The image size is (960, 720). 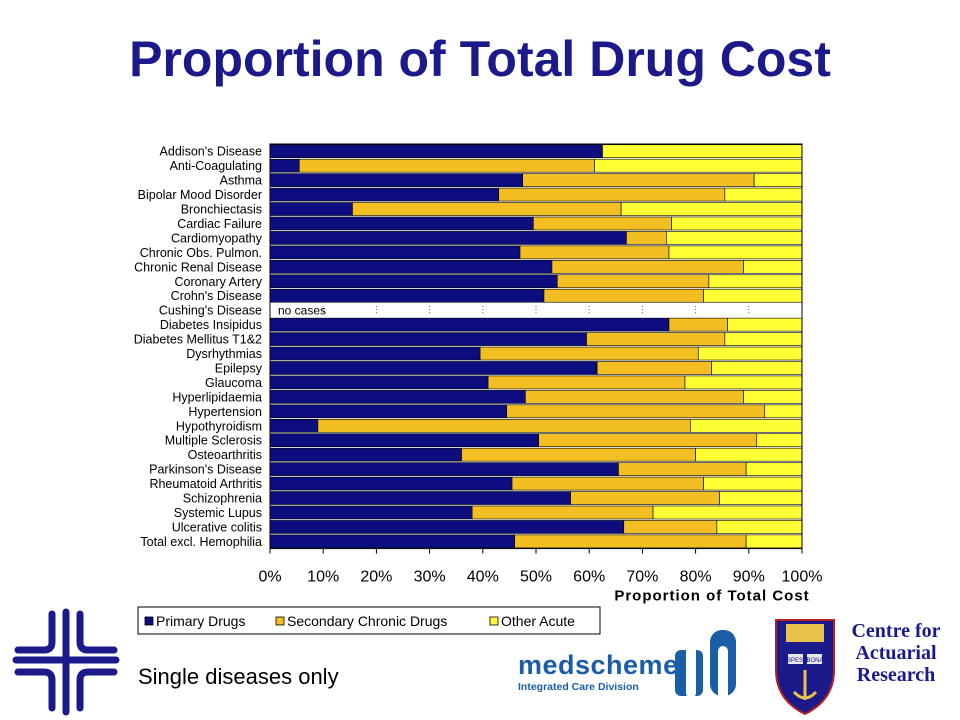 What do you see at coordinates (216, 166) in the screenshot?
I see `category-label: Anti-Coagulating` at bounding box center [216, 166].